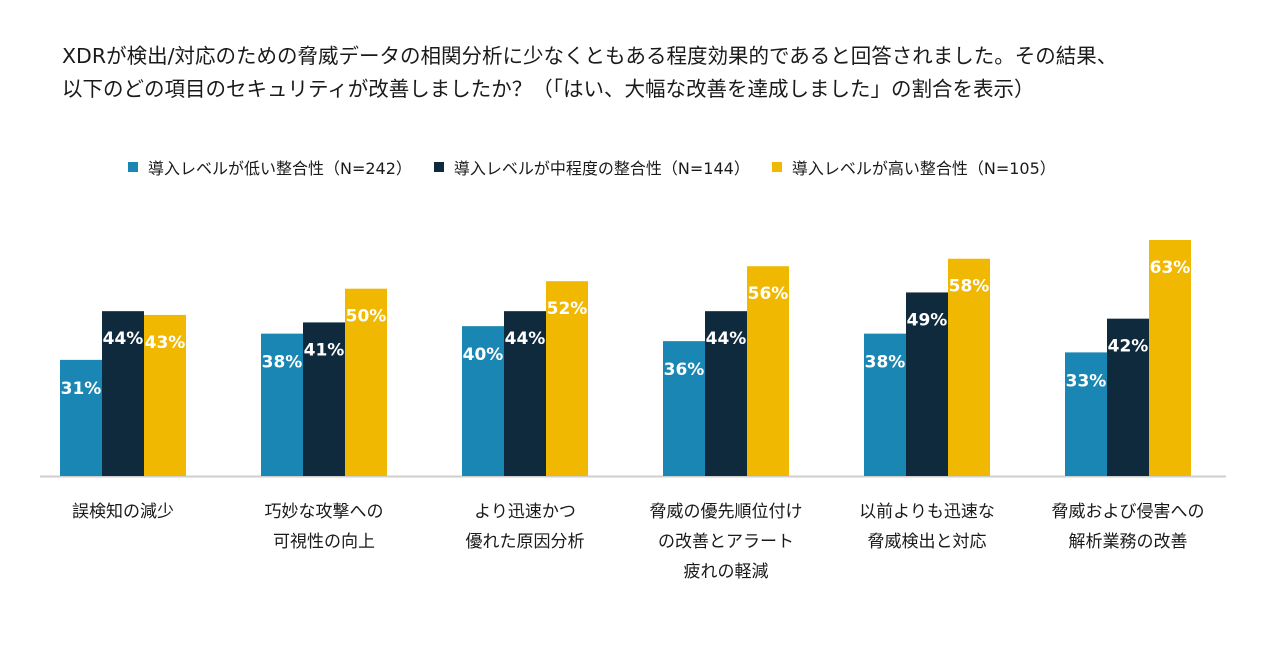  Describe the element at coordinates (726, 512) in the screenshot. I see `category-label-3-line-0: 脅威の優先順位付け` at that location.